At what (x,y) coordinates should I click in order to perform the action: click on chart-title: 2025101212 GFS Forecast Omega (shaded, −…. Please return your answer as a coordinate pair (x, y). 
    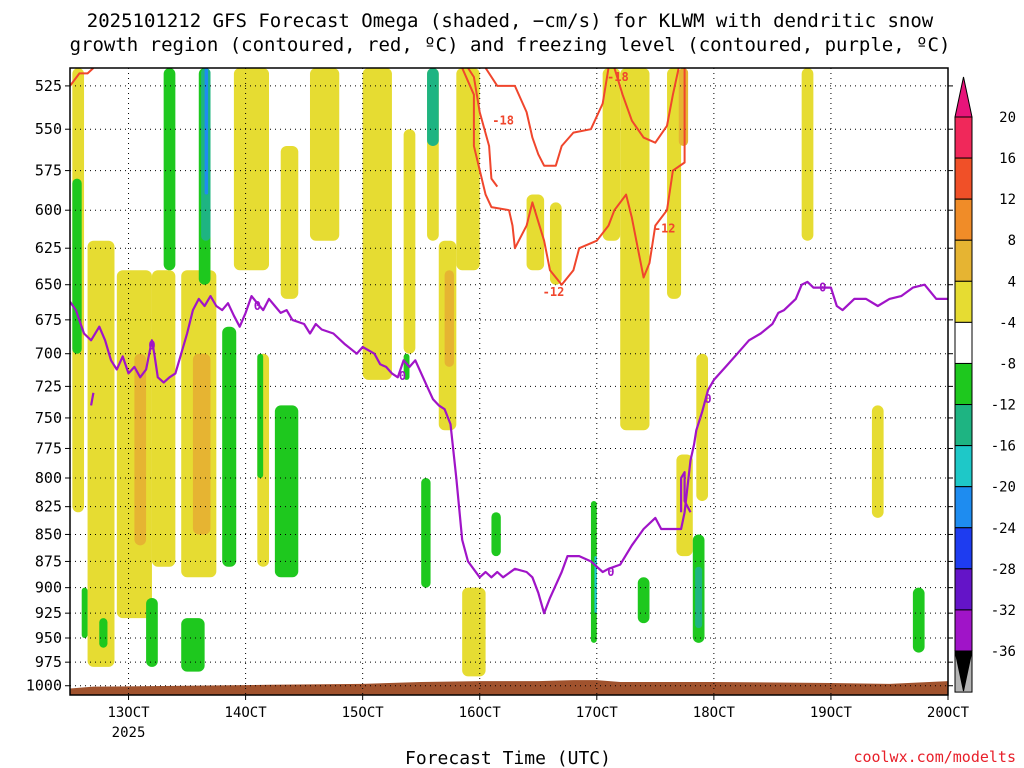
    Looking at the image, I should click on (510, 33).